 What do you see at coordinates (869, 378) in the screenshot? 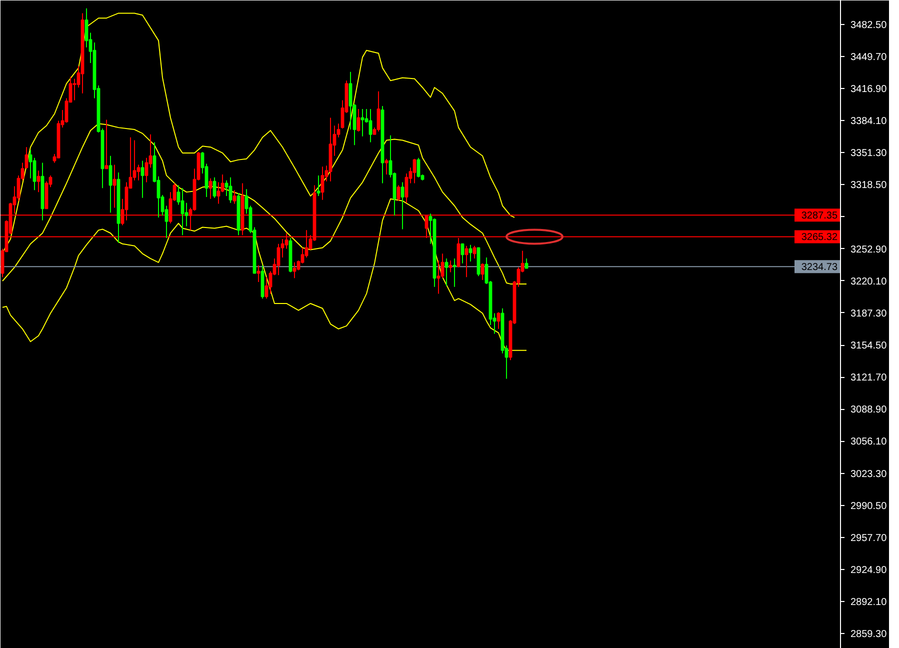
I see `y-tick-label: 3121.70` at bounding box center [869, 378].